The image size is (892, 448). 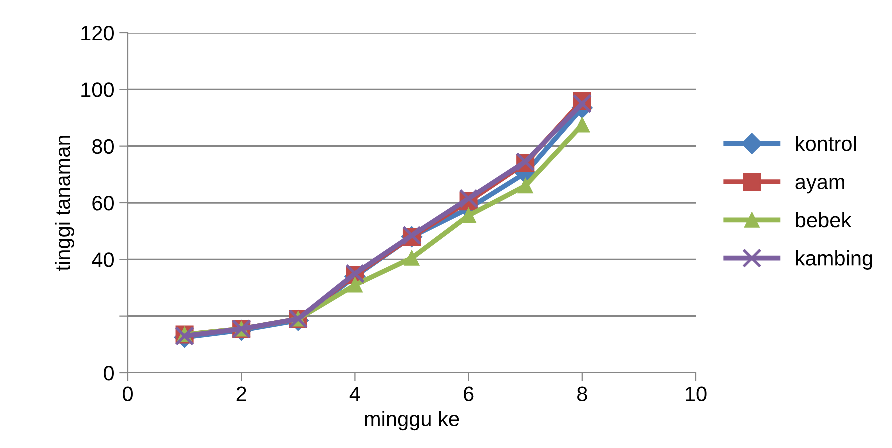 What do you see at coordinates (128, 394) in the screenshot?
I see `x-tick-label: 0` at bounding box center [128, 394].